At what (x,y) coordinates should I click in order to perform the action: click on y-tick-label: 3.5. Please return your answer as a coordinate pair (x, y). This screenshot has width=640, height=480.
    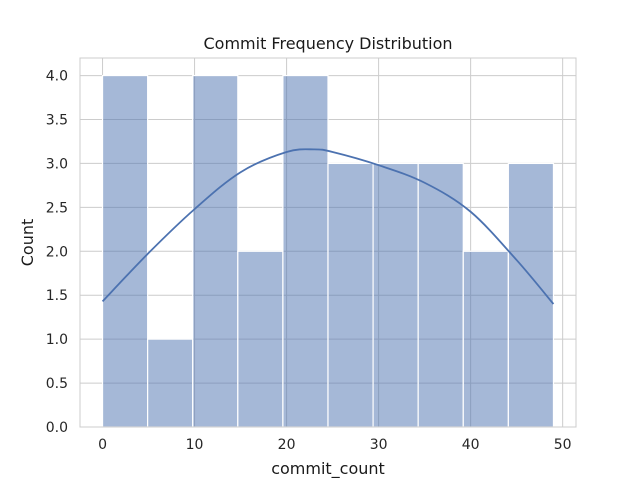
    Looking at the image, I should click on (57, 121).